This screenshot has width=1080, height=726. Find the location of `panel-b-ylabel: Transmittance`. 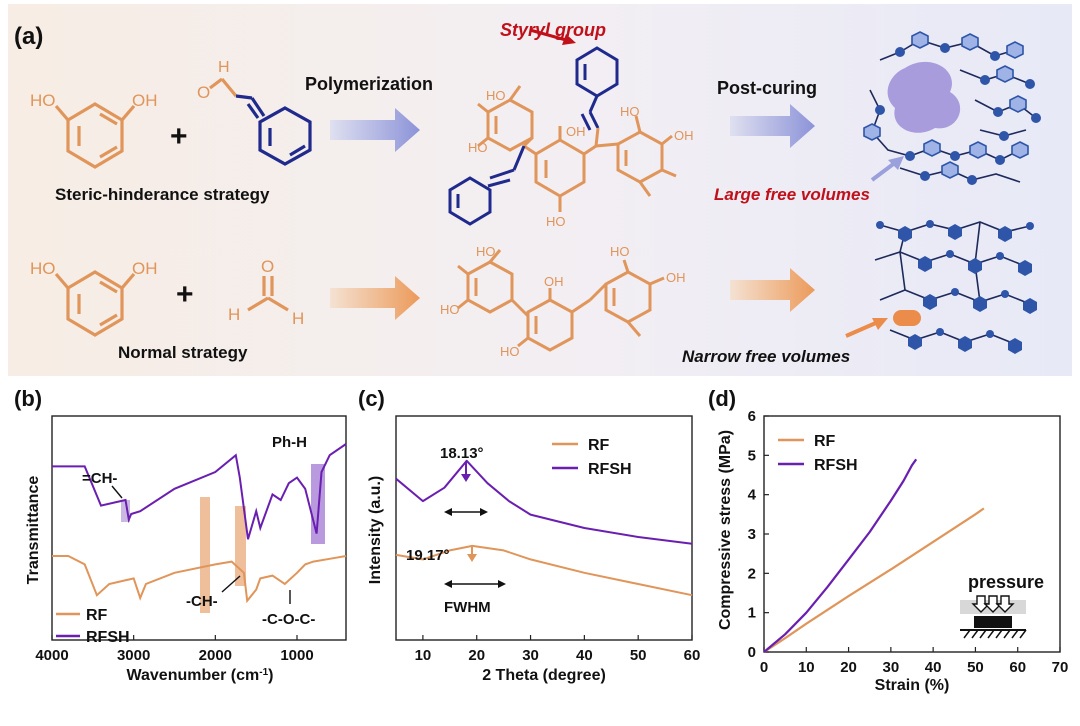

panel-b-ylabel: Transmittance is located at coordinates (33, 530).